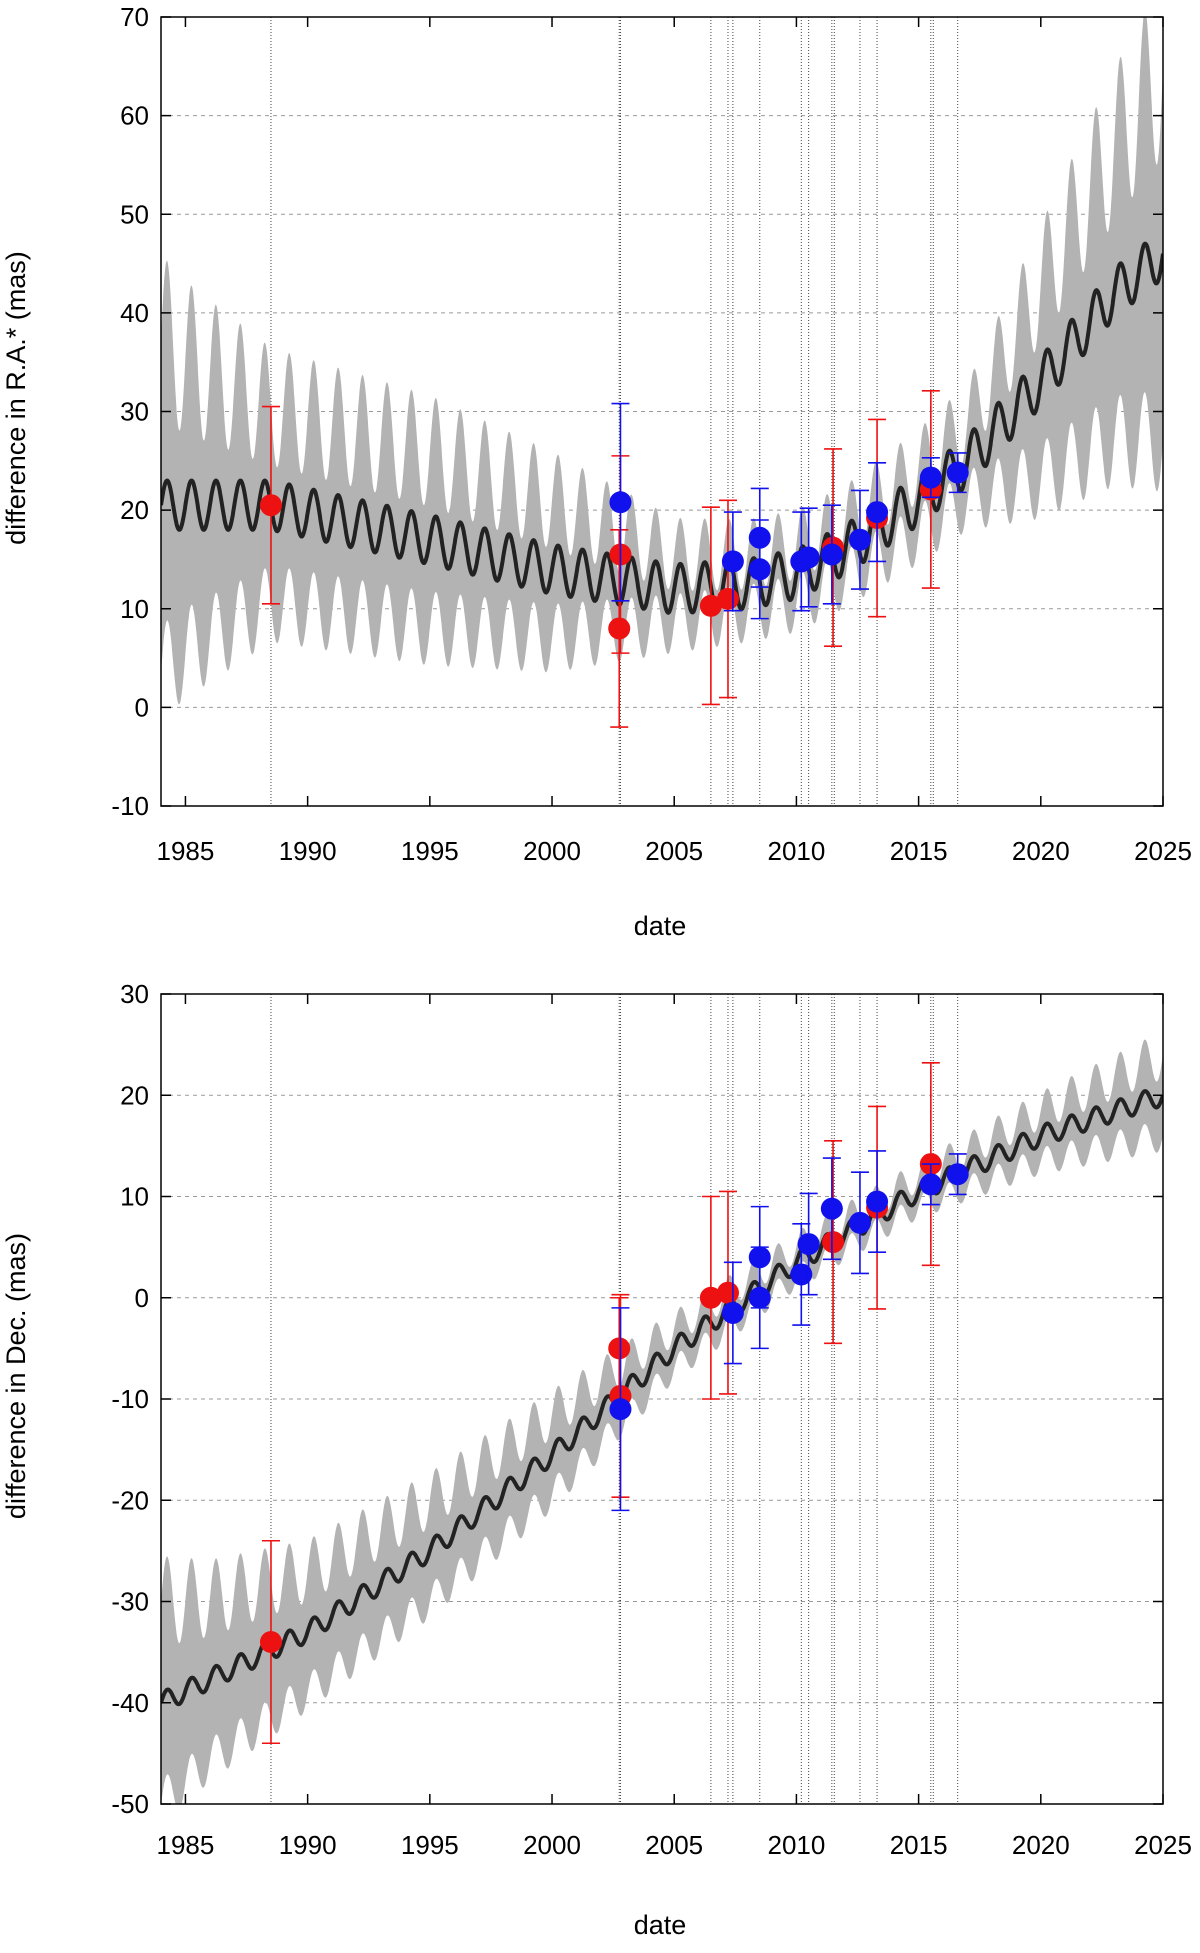 This screenshot has width=1200, height=1953. Describe the element at coordinates (134, 1095) in the screenshot. I see `dec-y-tick-label: 20` at that location.